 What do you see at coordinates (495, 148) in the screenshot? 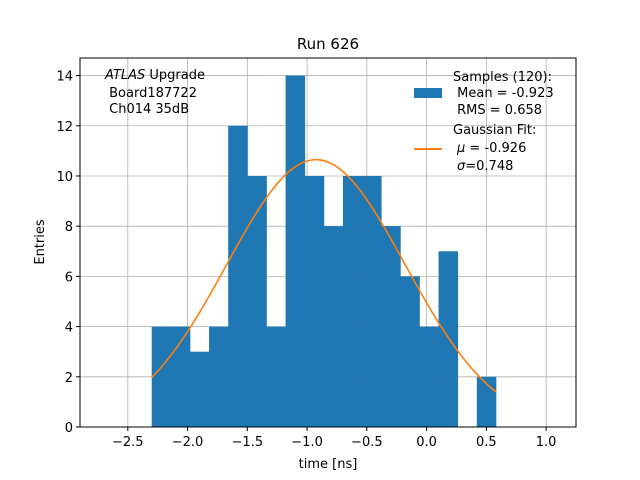
I see `mu-value: = -0.926` at bounding box center [495, 148].